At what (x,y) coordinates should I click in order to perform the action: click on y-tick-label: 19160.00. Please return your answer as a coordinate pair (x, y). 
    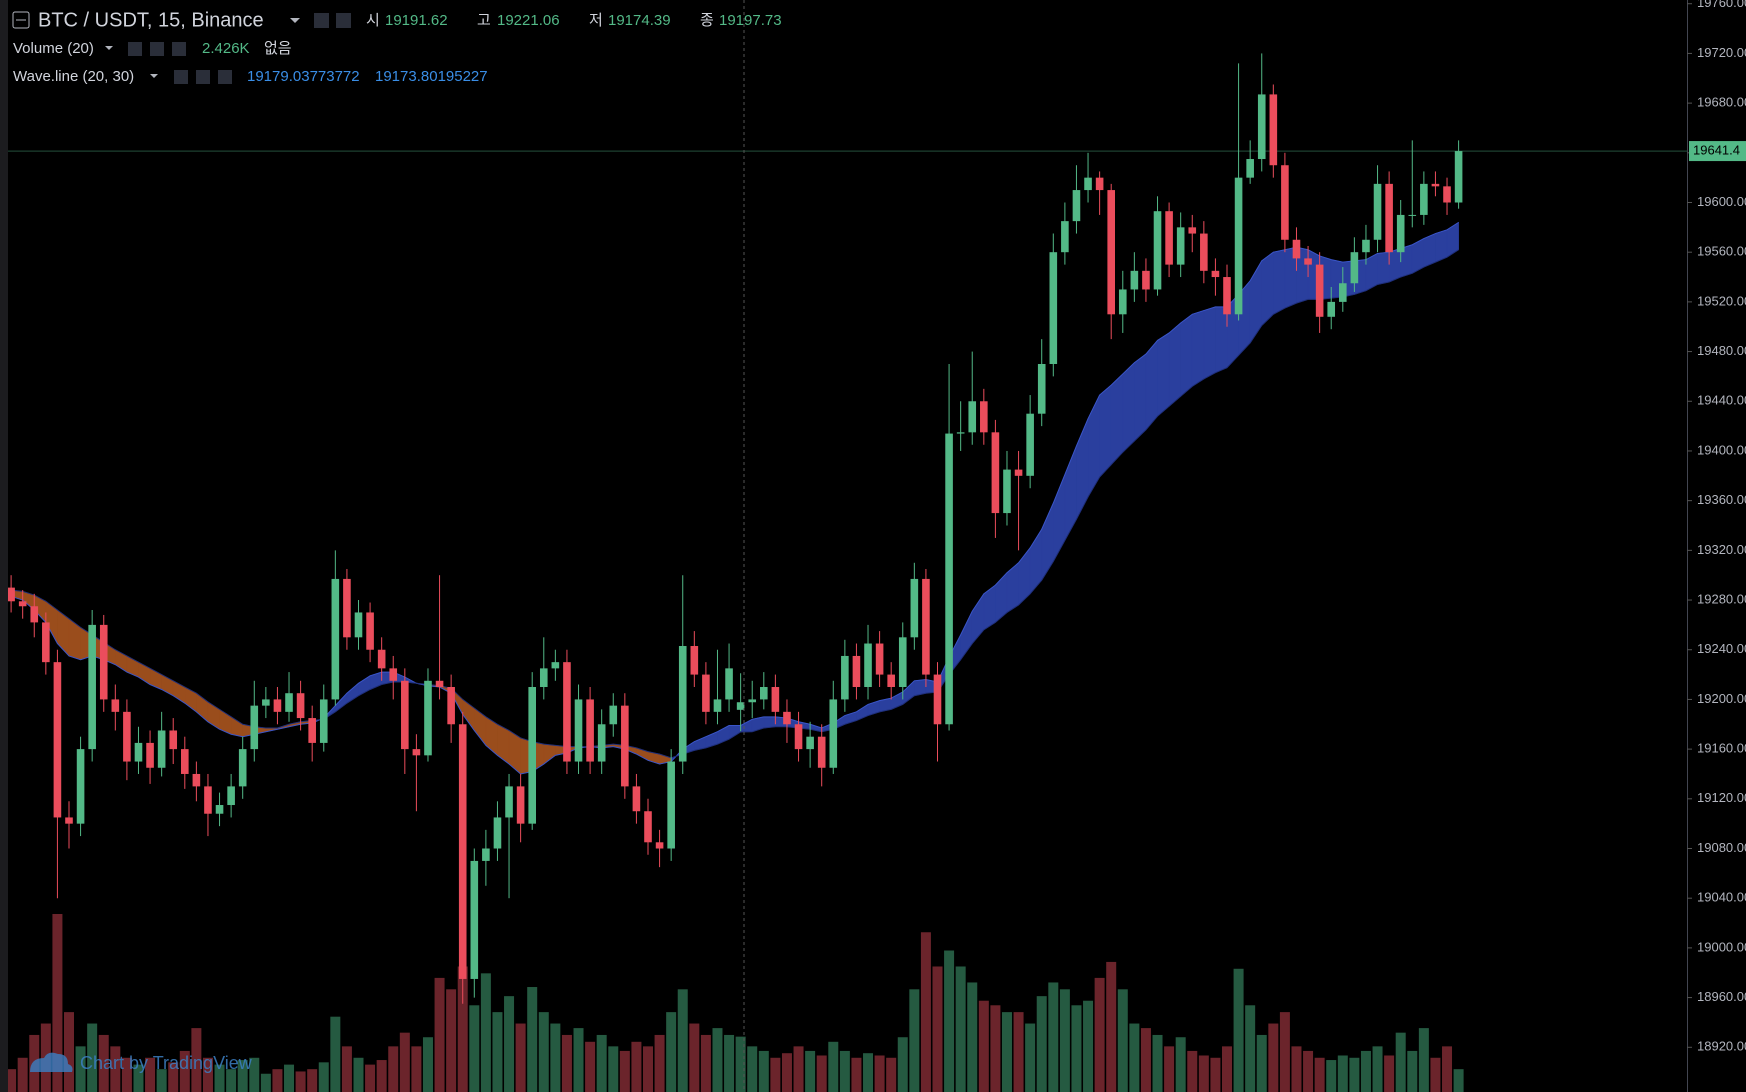
    Looking at the image, I should click on (1721, 748).